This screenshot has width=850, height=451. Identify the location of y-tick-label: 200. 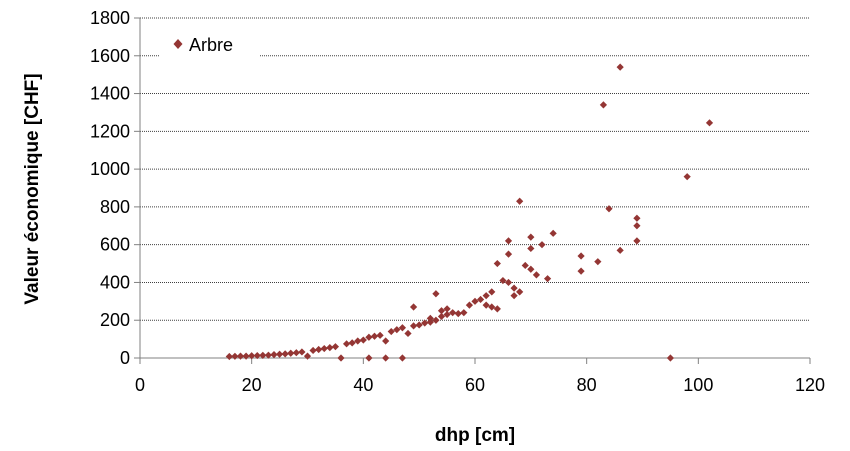
(115, 320).